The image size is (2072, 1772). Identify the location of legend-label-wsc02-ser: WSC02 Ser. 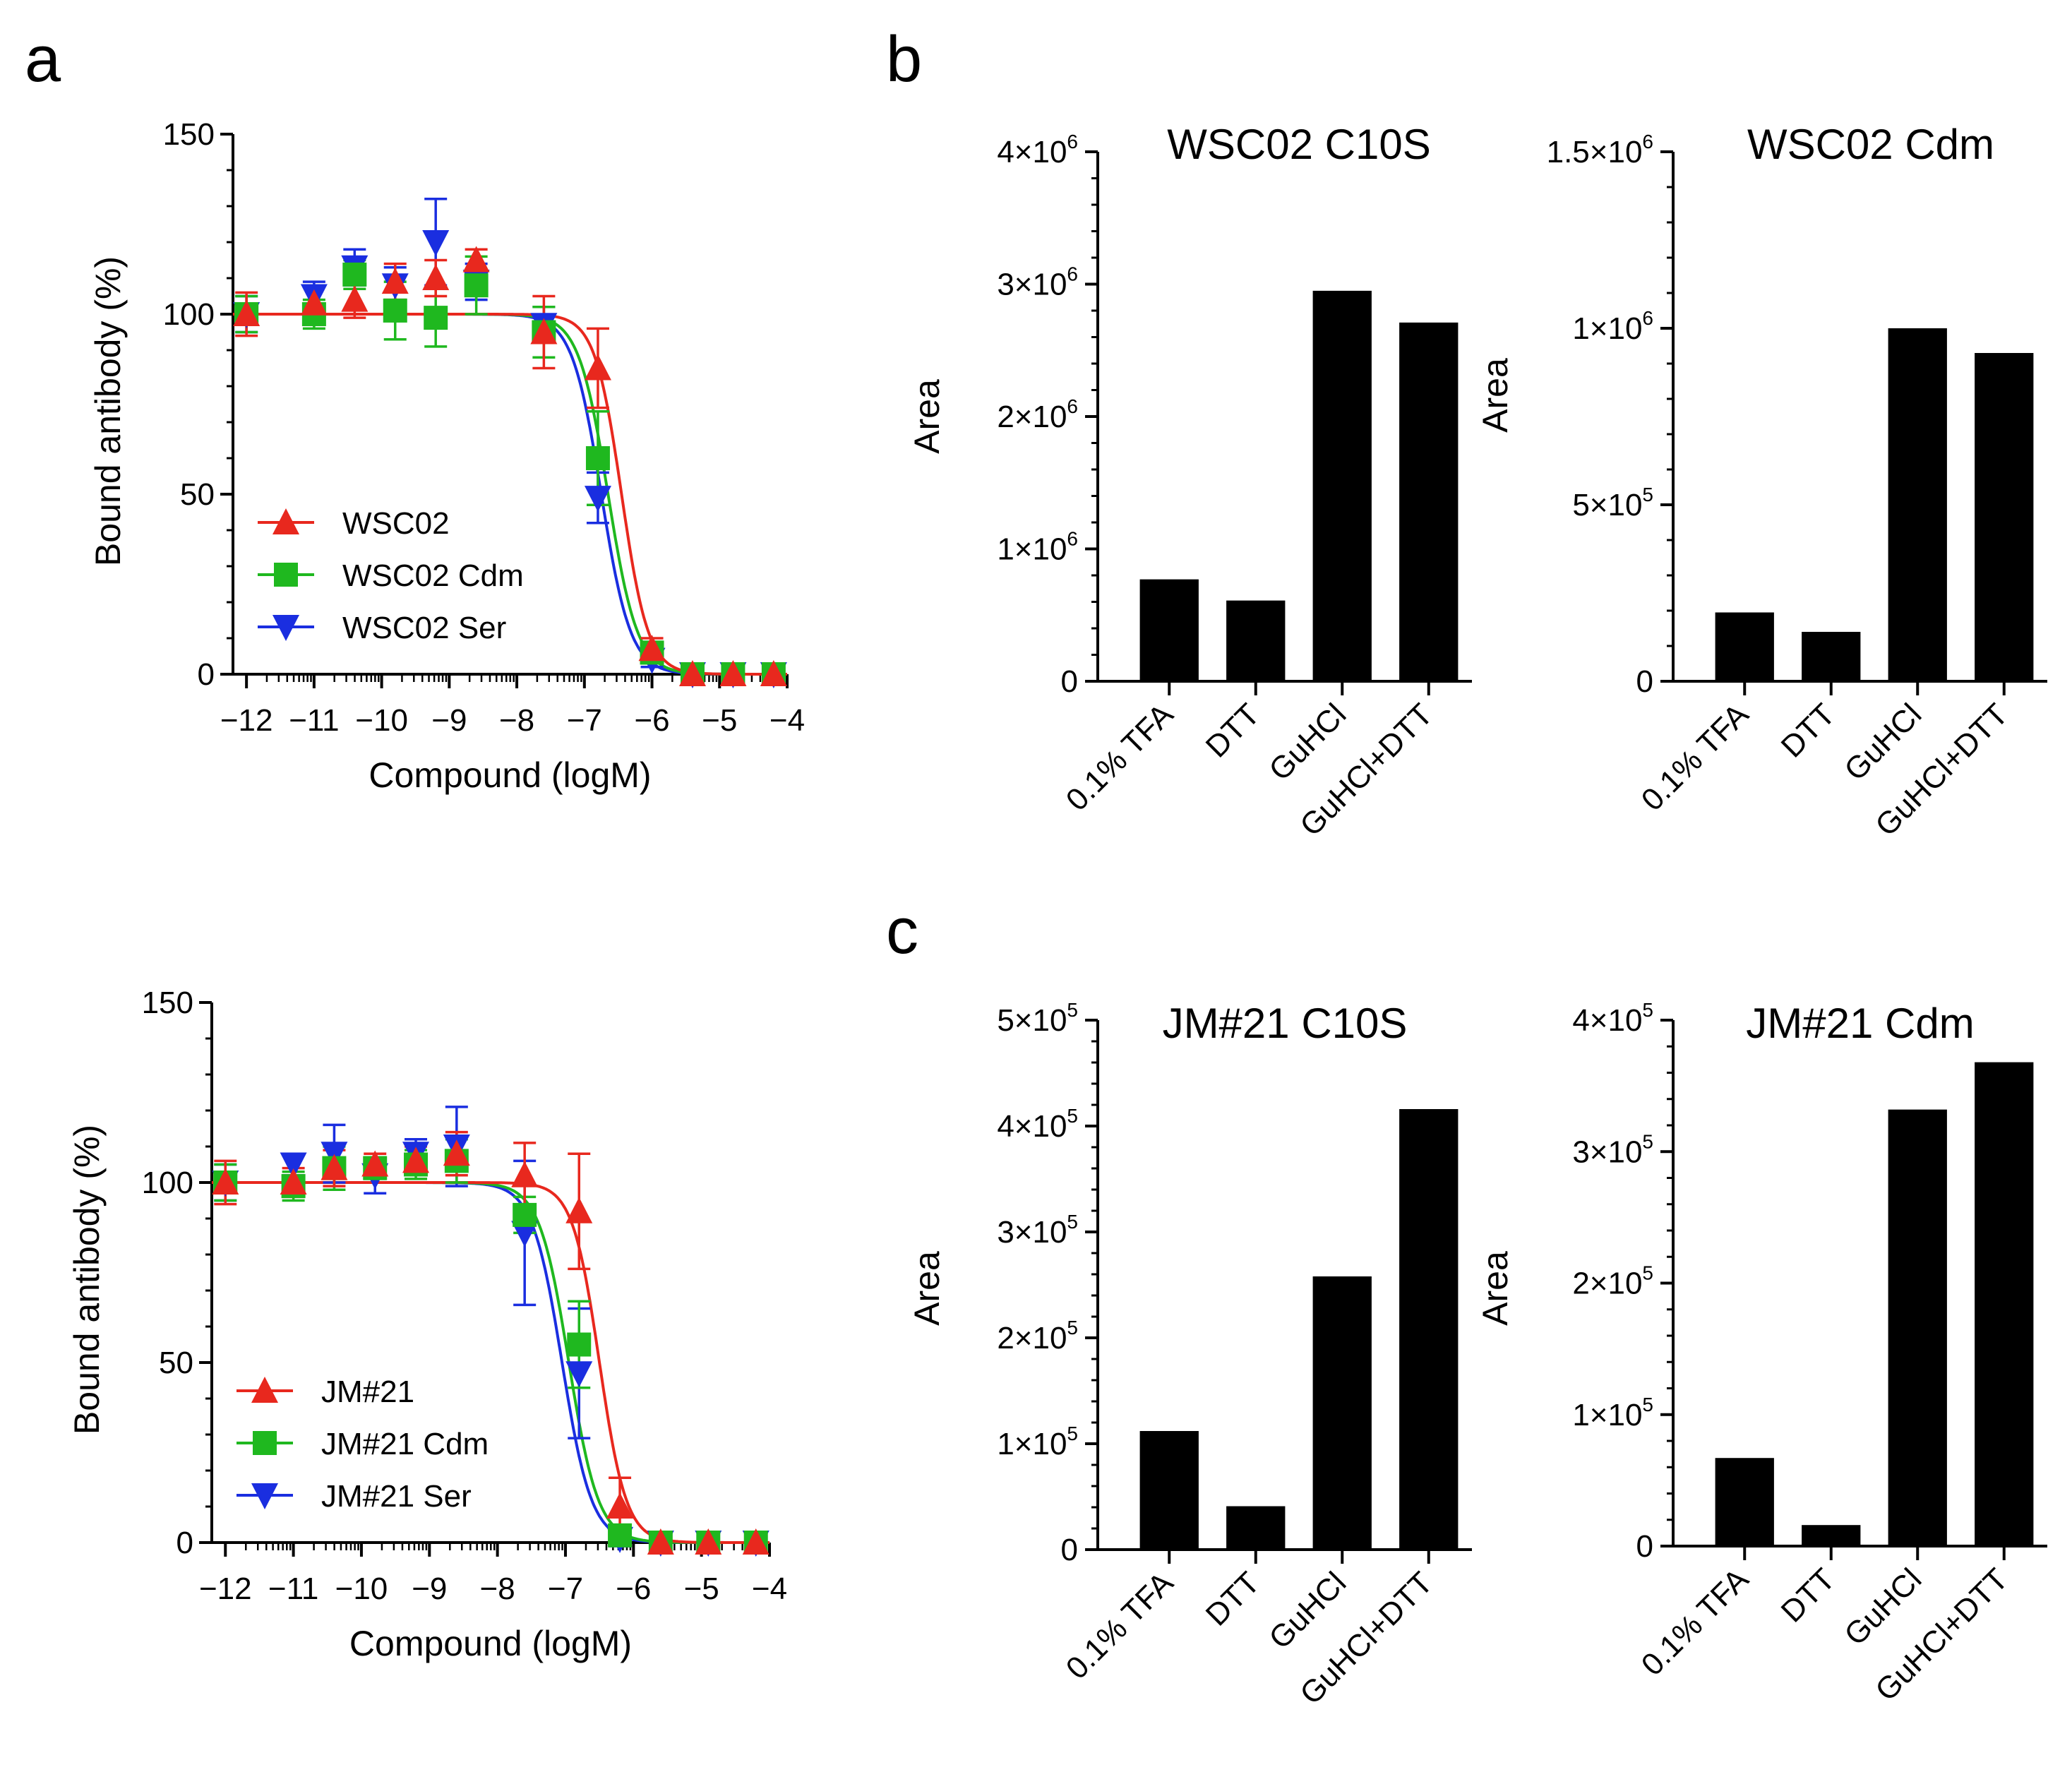
(424, 628).